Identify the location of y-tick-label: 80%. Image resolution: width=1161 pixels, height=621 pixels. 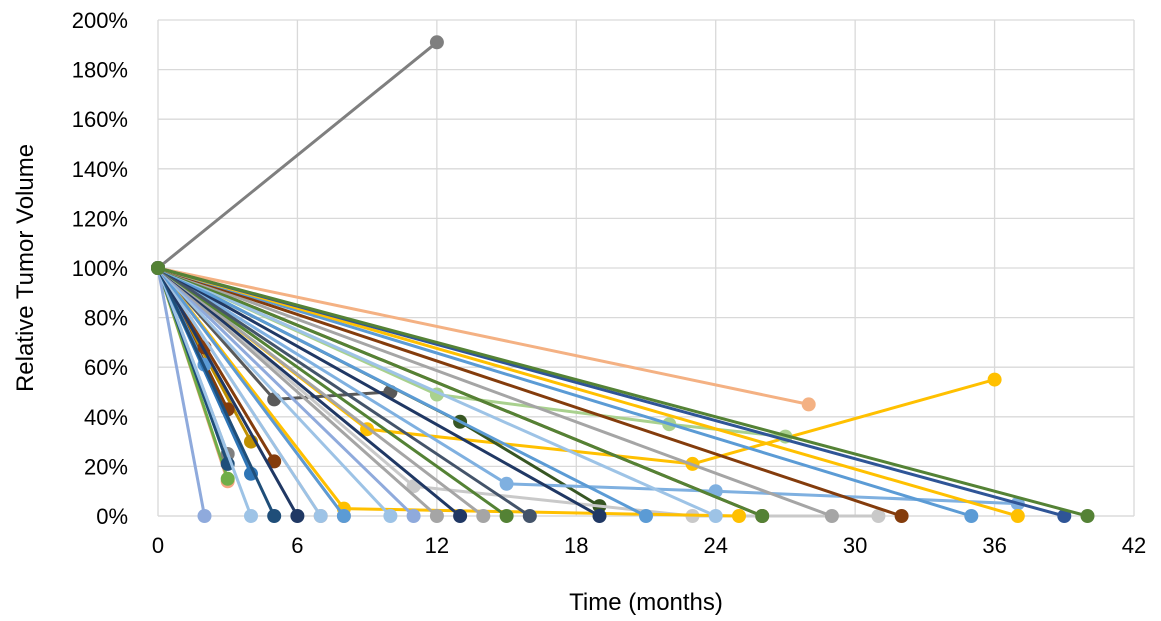
(106, 318).